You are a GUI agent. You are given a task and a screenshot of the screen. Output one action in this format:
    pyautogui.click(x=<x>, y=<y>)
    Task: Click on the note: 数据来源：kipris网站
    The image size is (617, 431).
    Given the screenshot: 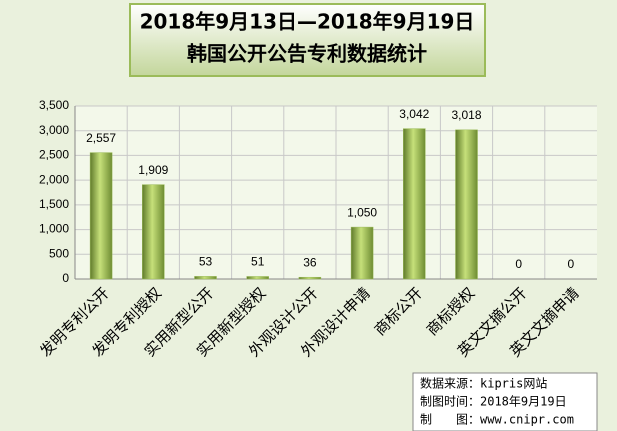 What is the action you would take?
    pyautogui.click(x=483, y=383)
    